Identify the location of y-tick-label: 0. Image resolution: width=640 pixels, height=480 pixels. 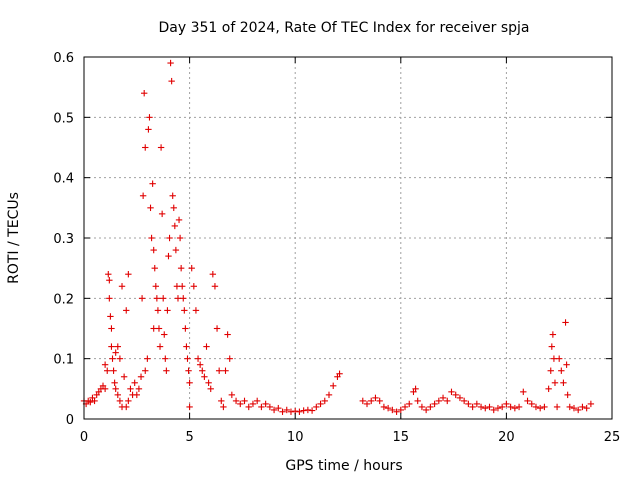
(70, 420).